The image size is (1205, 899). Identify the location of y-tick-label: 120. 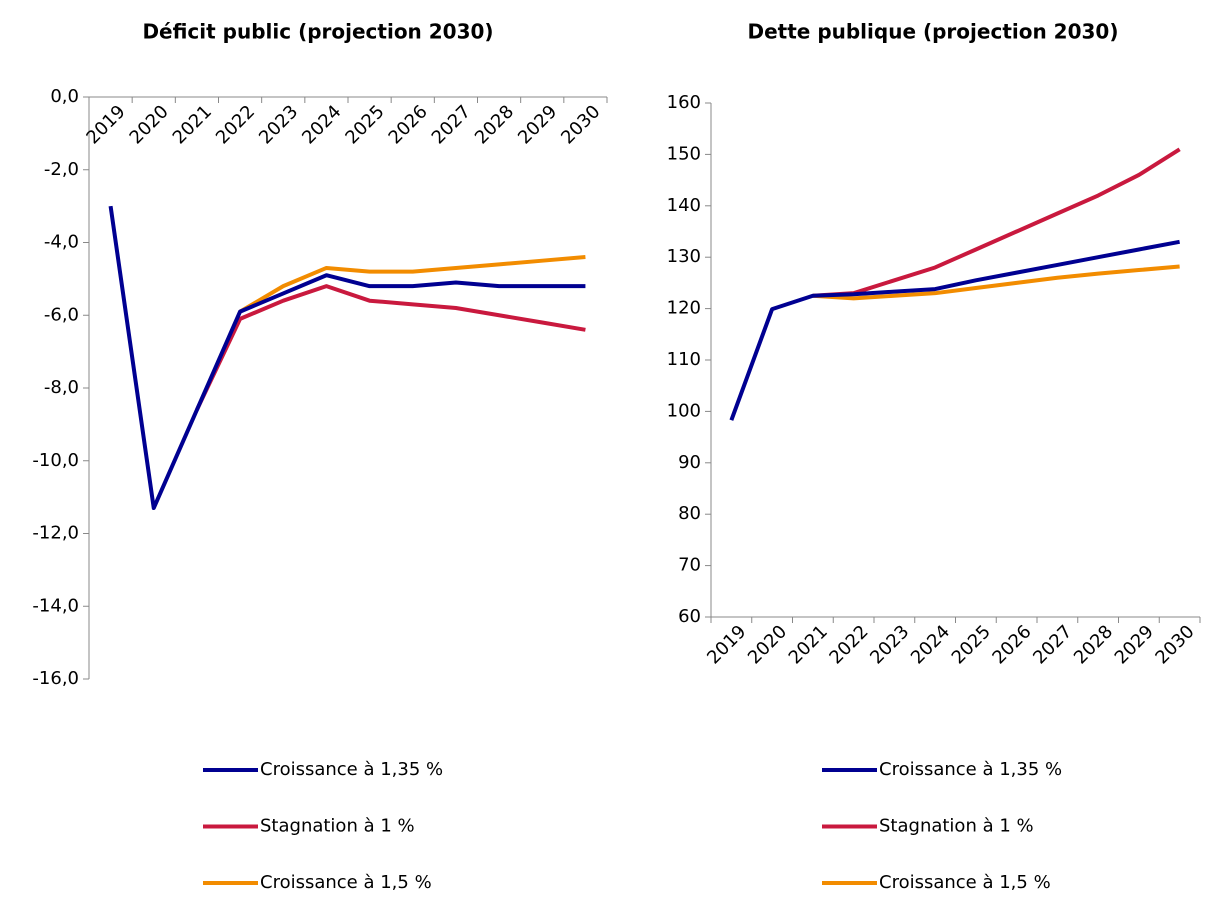
(684, 308).